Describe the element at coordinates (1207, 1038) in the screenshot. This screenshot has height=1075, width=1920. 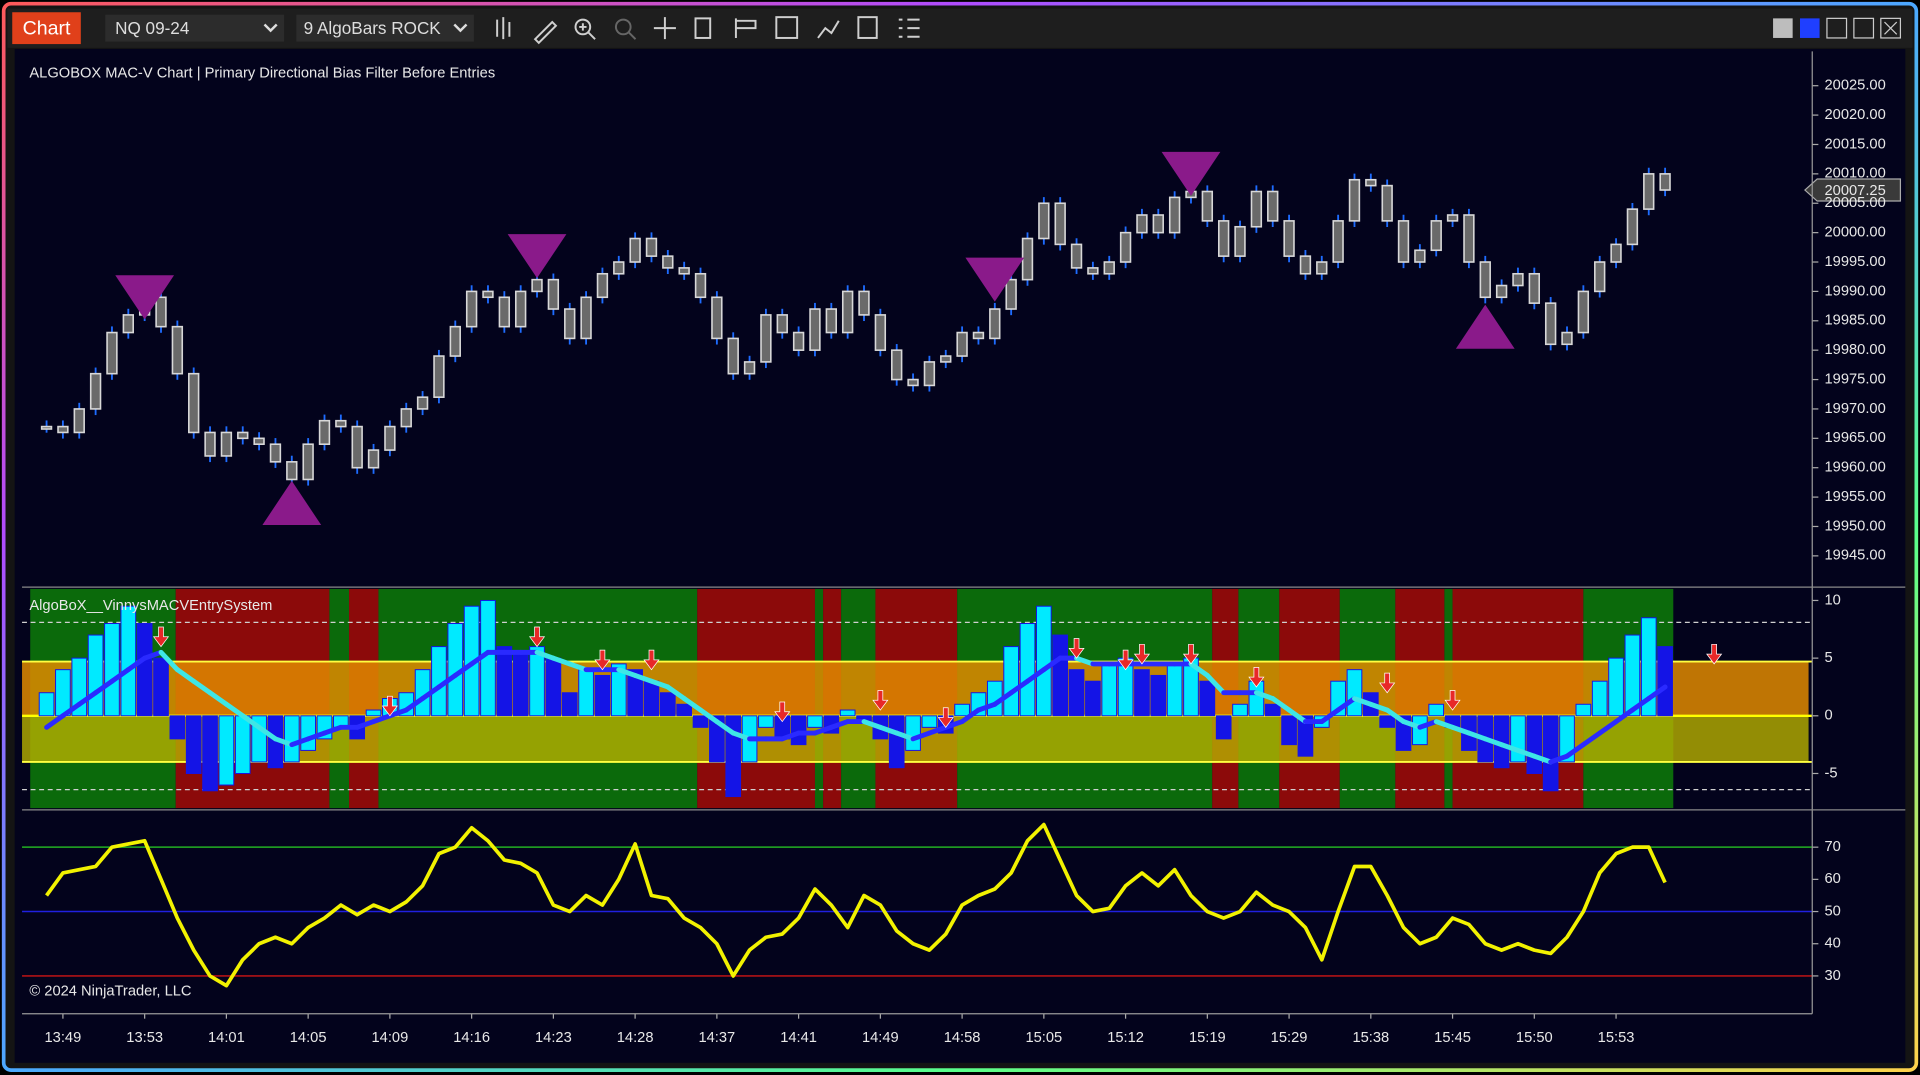
I see `x-tick-label: 15:19` at that location.